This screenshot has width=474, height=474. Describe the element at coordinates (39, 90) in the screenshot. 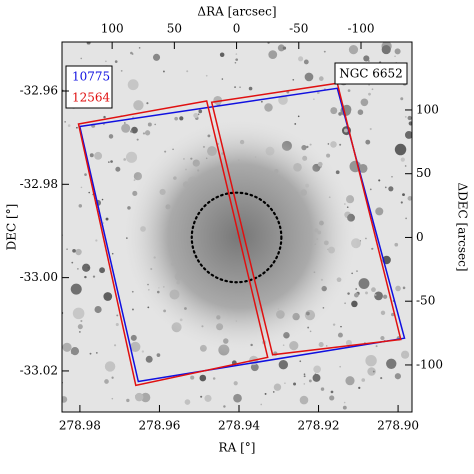

I see `y-tick-label: -32.96` at that location.